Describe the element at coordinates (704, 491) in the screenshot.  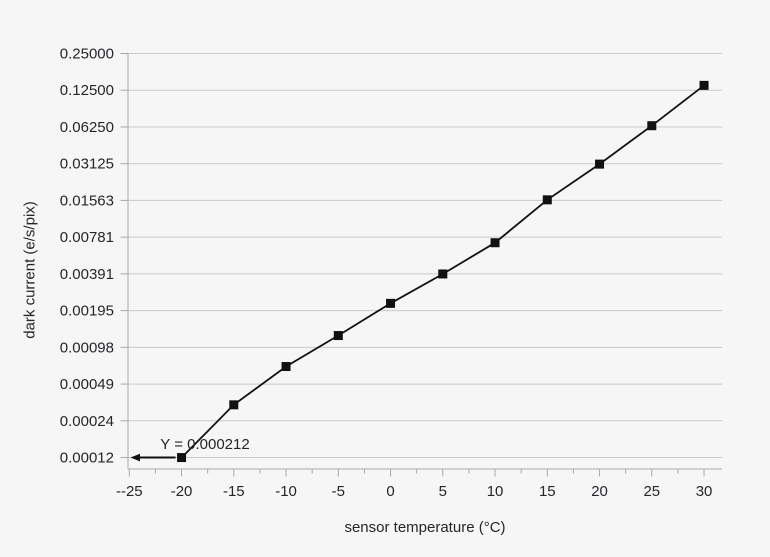
I see `x-tick-label: 30` at that location.